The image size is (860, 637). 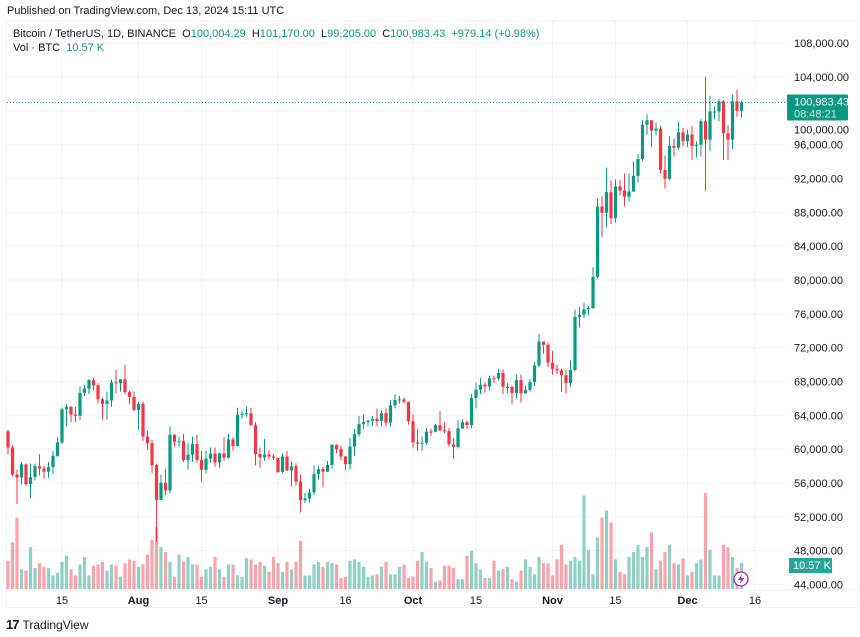 What do you see at coordinates (37, 48) in the screenshot?
I see `volume-title: Vol · BTC` at bounding box center [37, 48].